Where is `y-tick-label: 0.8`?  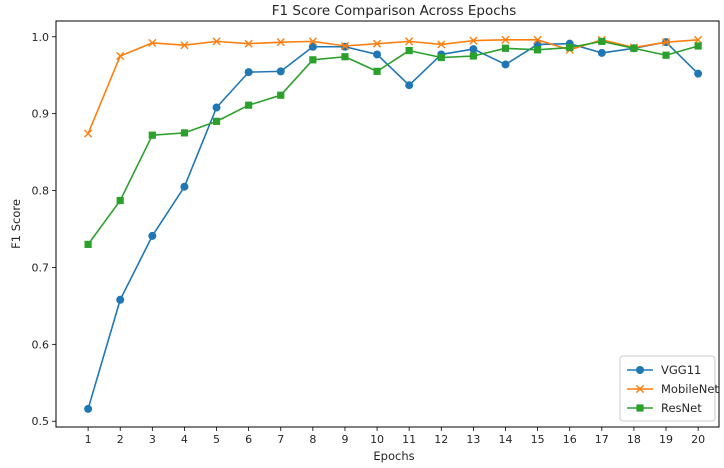 y-tick-label: 0.8 is located at coordinates (41, 191).